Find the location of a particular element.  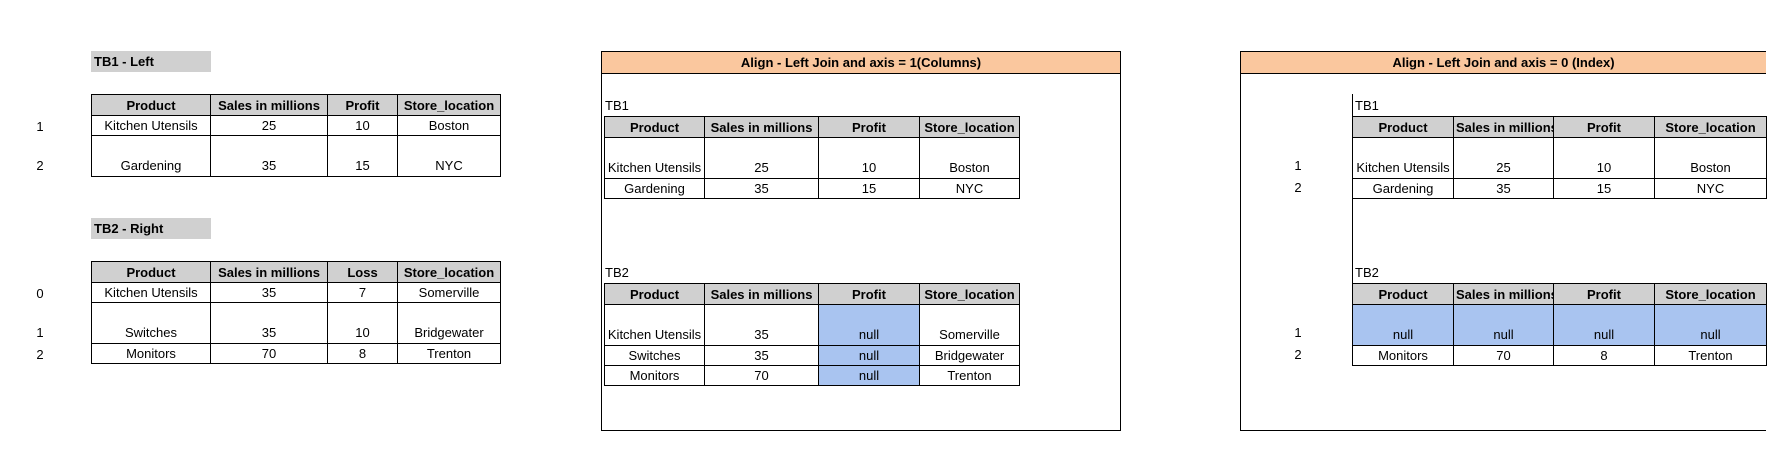

cell: Switches is located at coordinates (151, 323).